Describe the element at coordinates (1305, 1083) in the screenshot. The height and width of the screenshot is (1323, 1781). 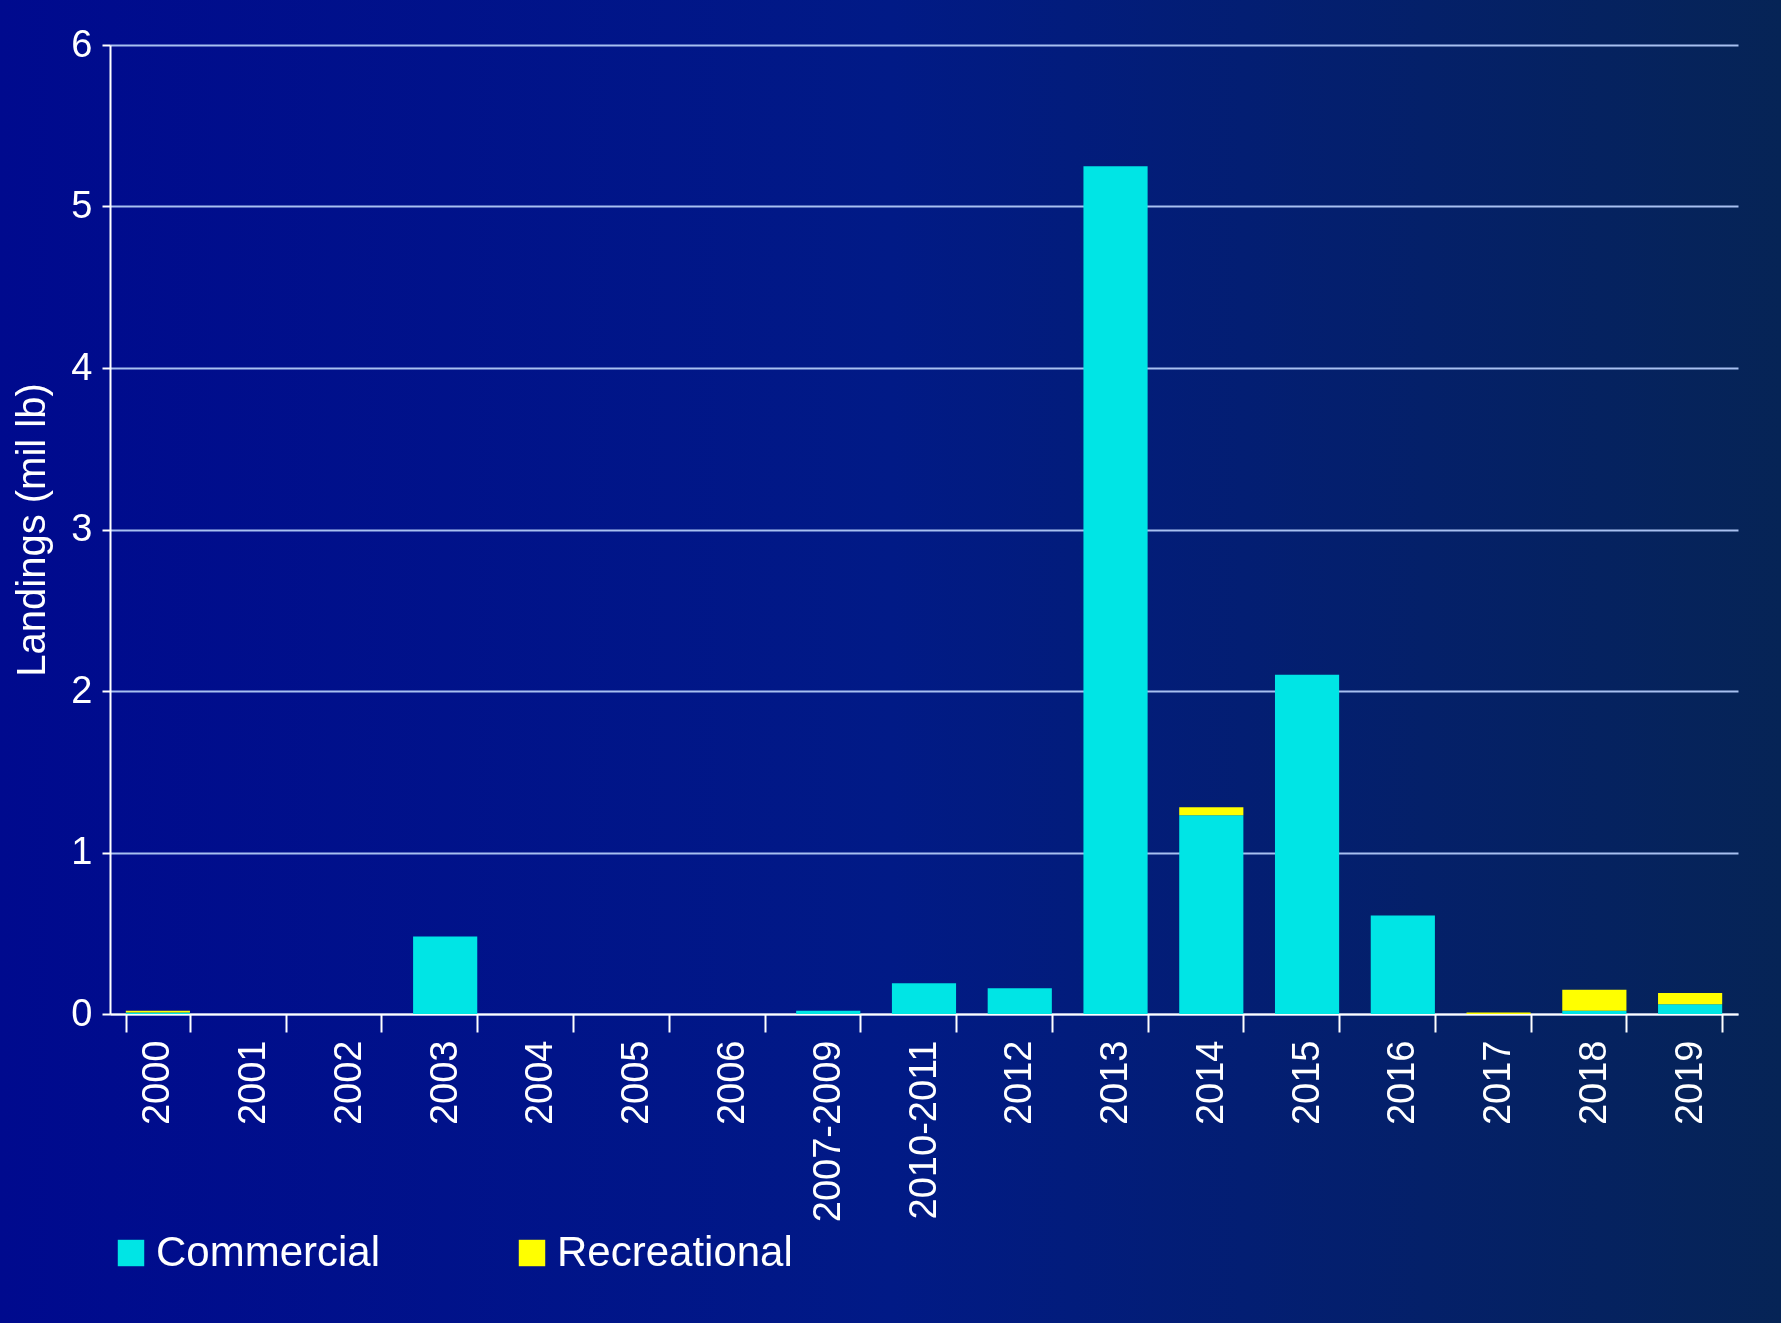
I see `x-tick-label: 2015` at that location.